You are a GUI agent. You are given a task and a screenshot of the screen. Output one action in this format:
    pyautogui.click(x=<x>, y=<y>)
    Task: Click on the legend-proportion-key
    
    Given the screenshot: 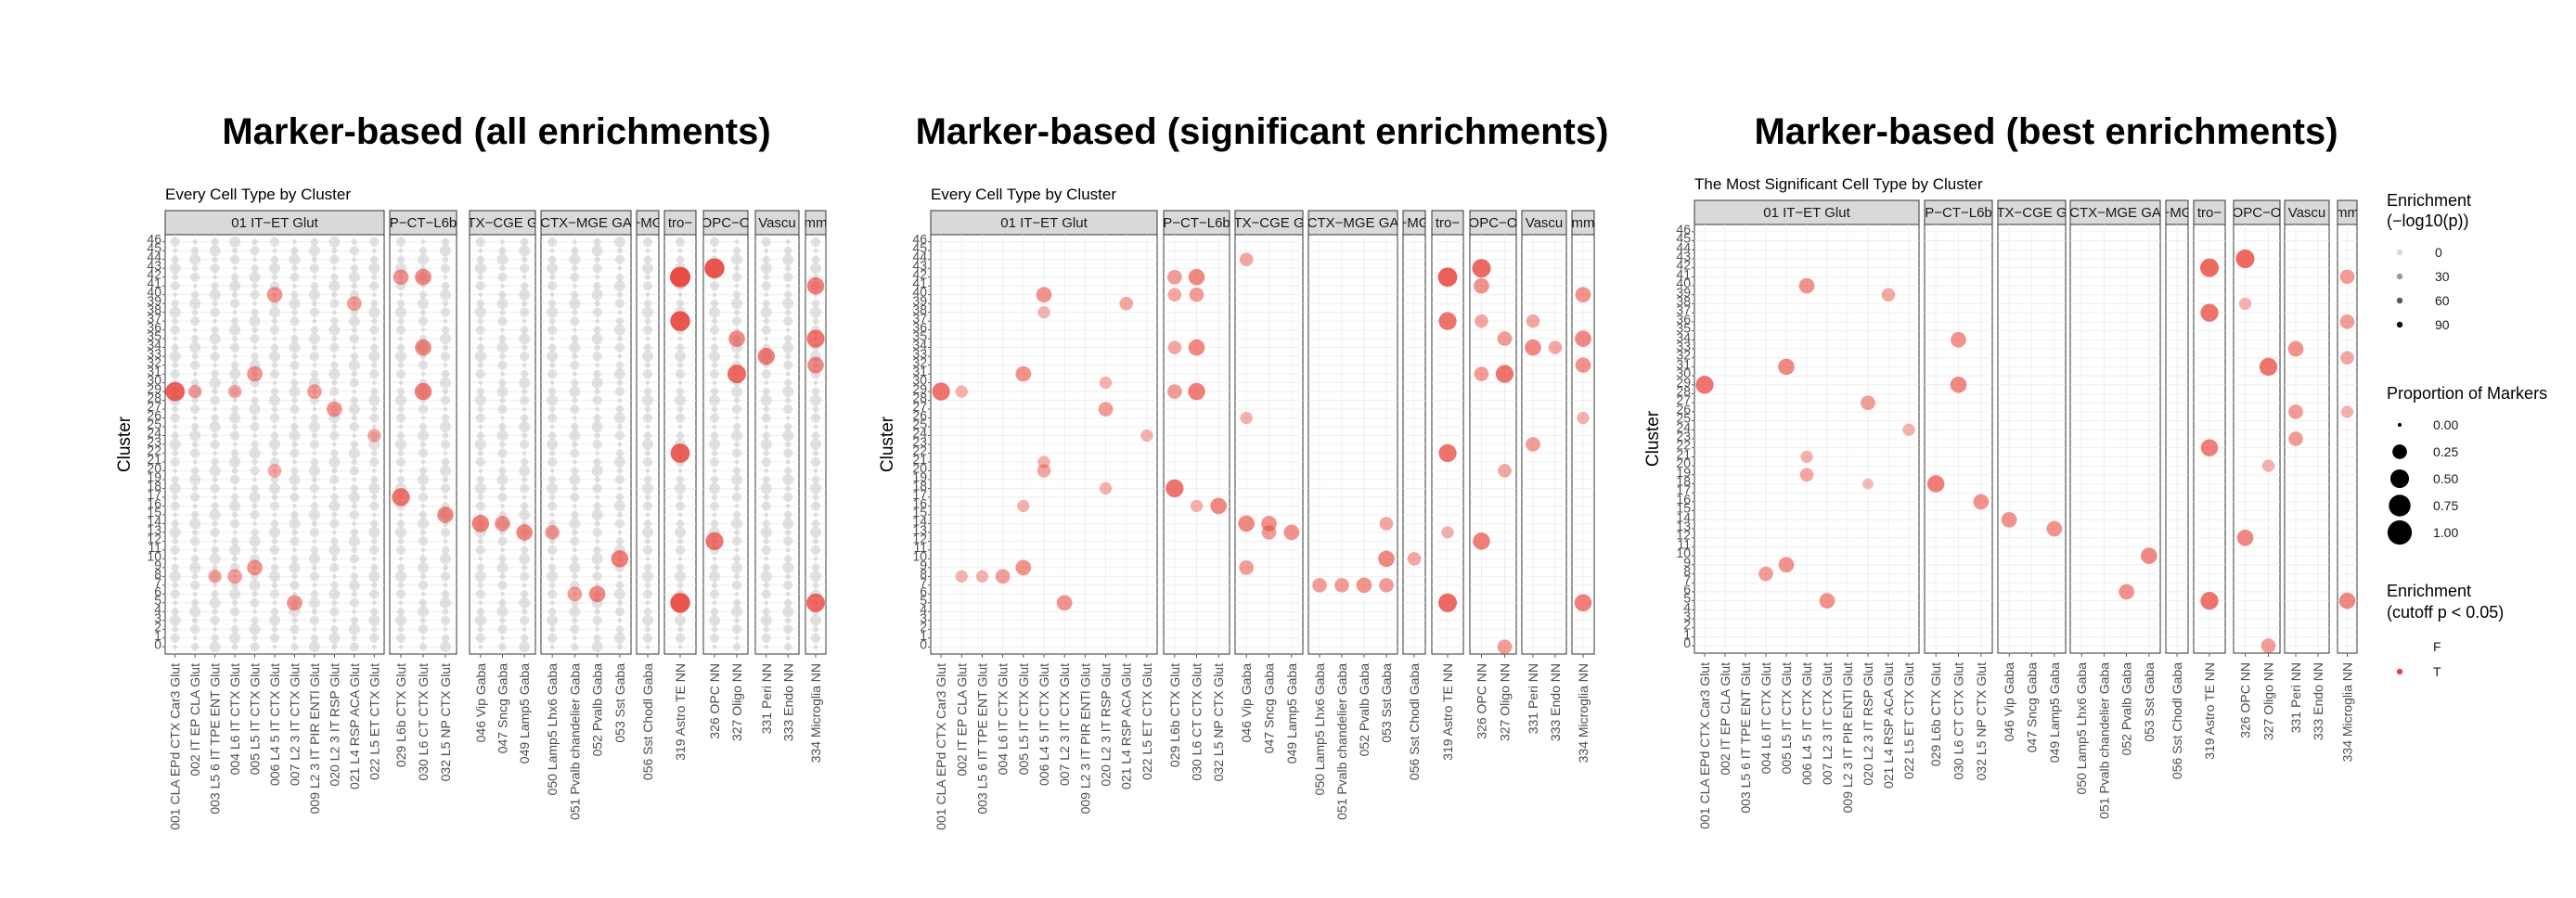 What is the action you would take?
    pyautogui.click(x=2399, y=478)
    